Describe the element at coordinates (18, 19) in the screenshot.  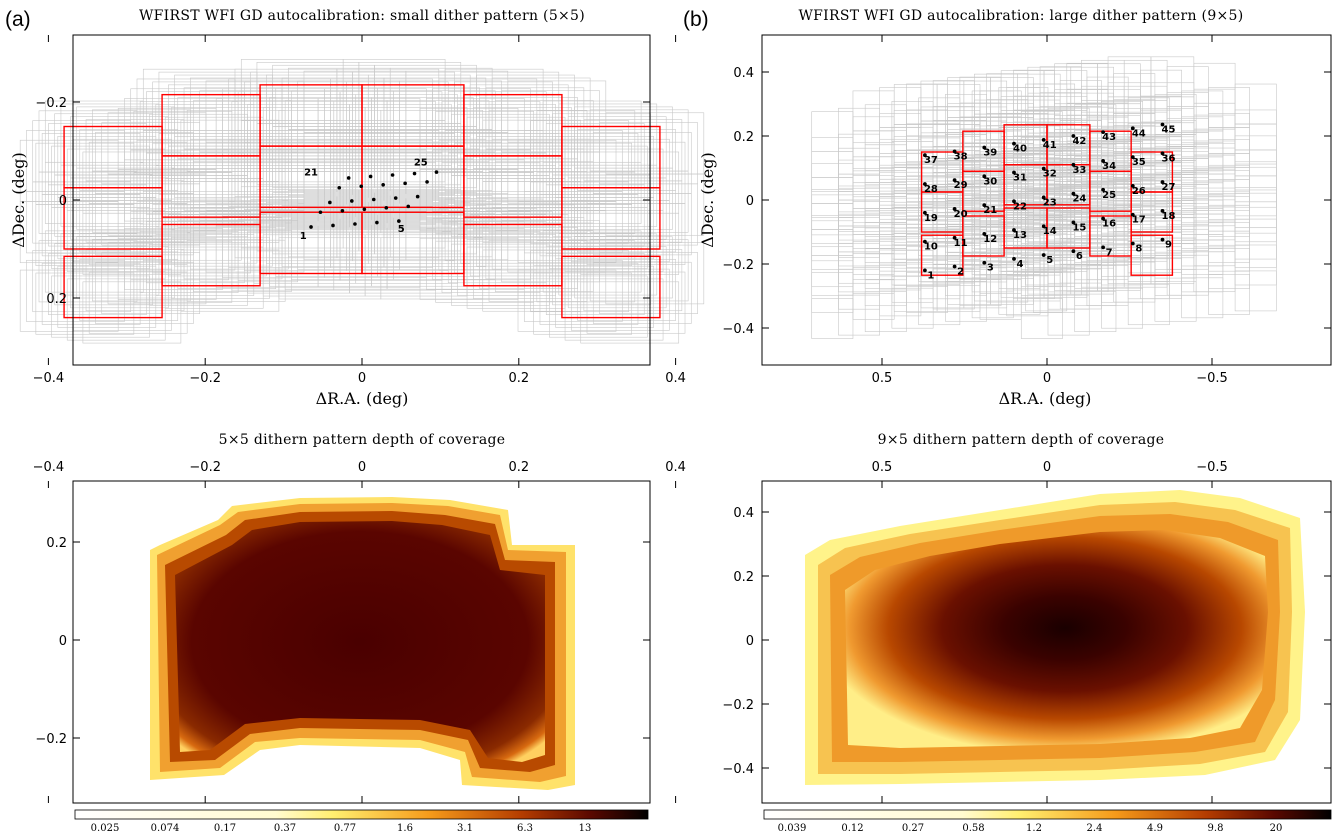
I see `panel-label-a: (a)` at that location.